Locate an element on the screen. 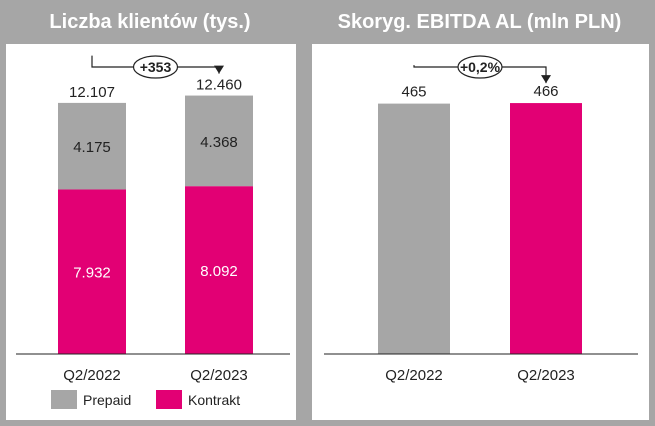  data-label-prepaid: 4.175 is located at coordinates (92, 147).